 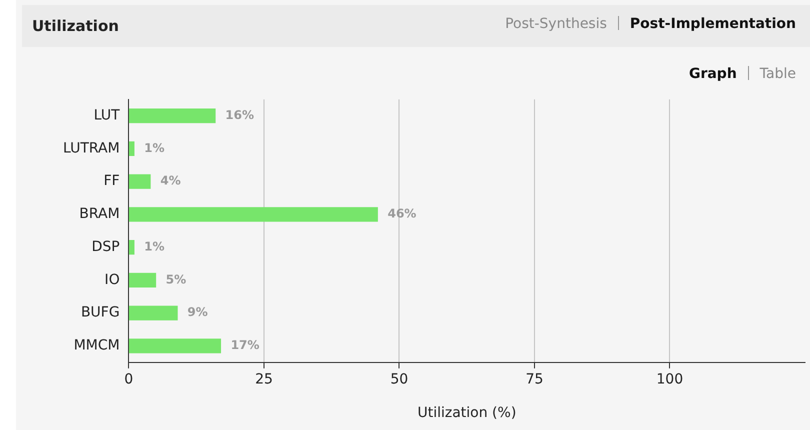 What do you see at coordinates (264, 379) in the screenshot?
I see `x-tick-label: 25` at bounding box center [264, 379].